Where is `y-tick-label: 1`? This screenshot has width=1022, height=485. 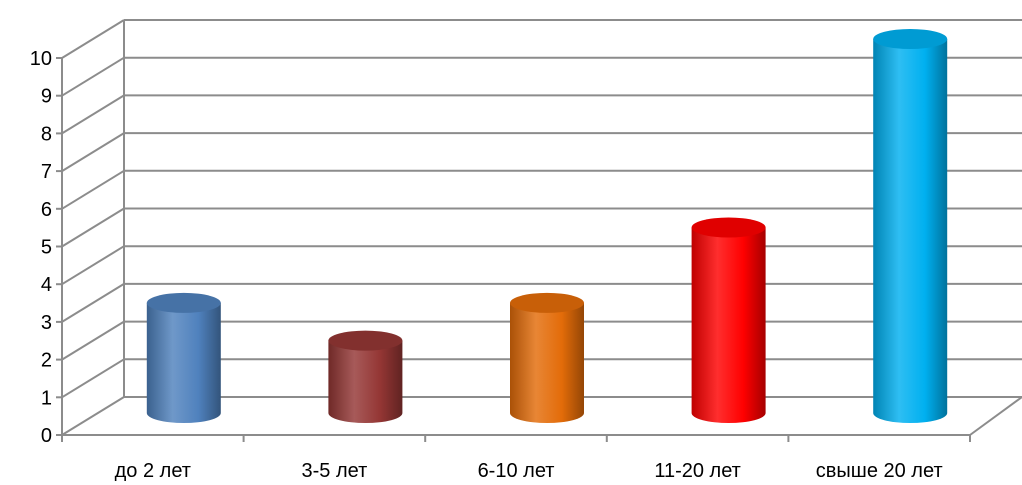
y-tick-label: 1 is located at coordinates (46, 398).